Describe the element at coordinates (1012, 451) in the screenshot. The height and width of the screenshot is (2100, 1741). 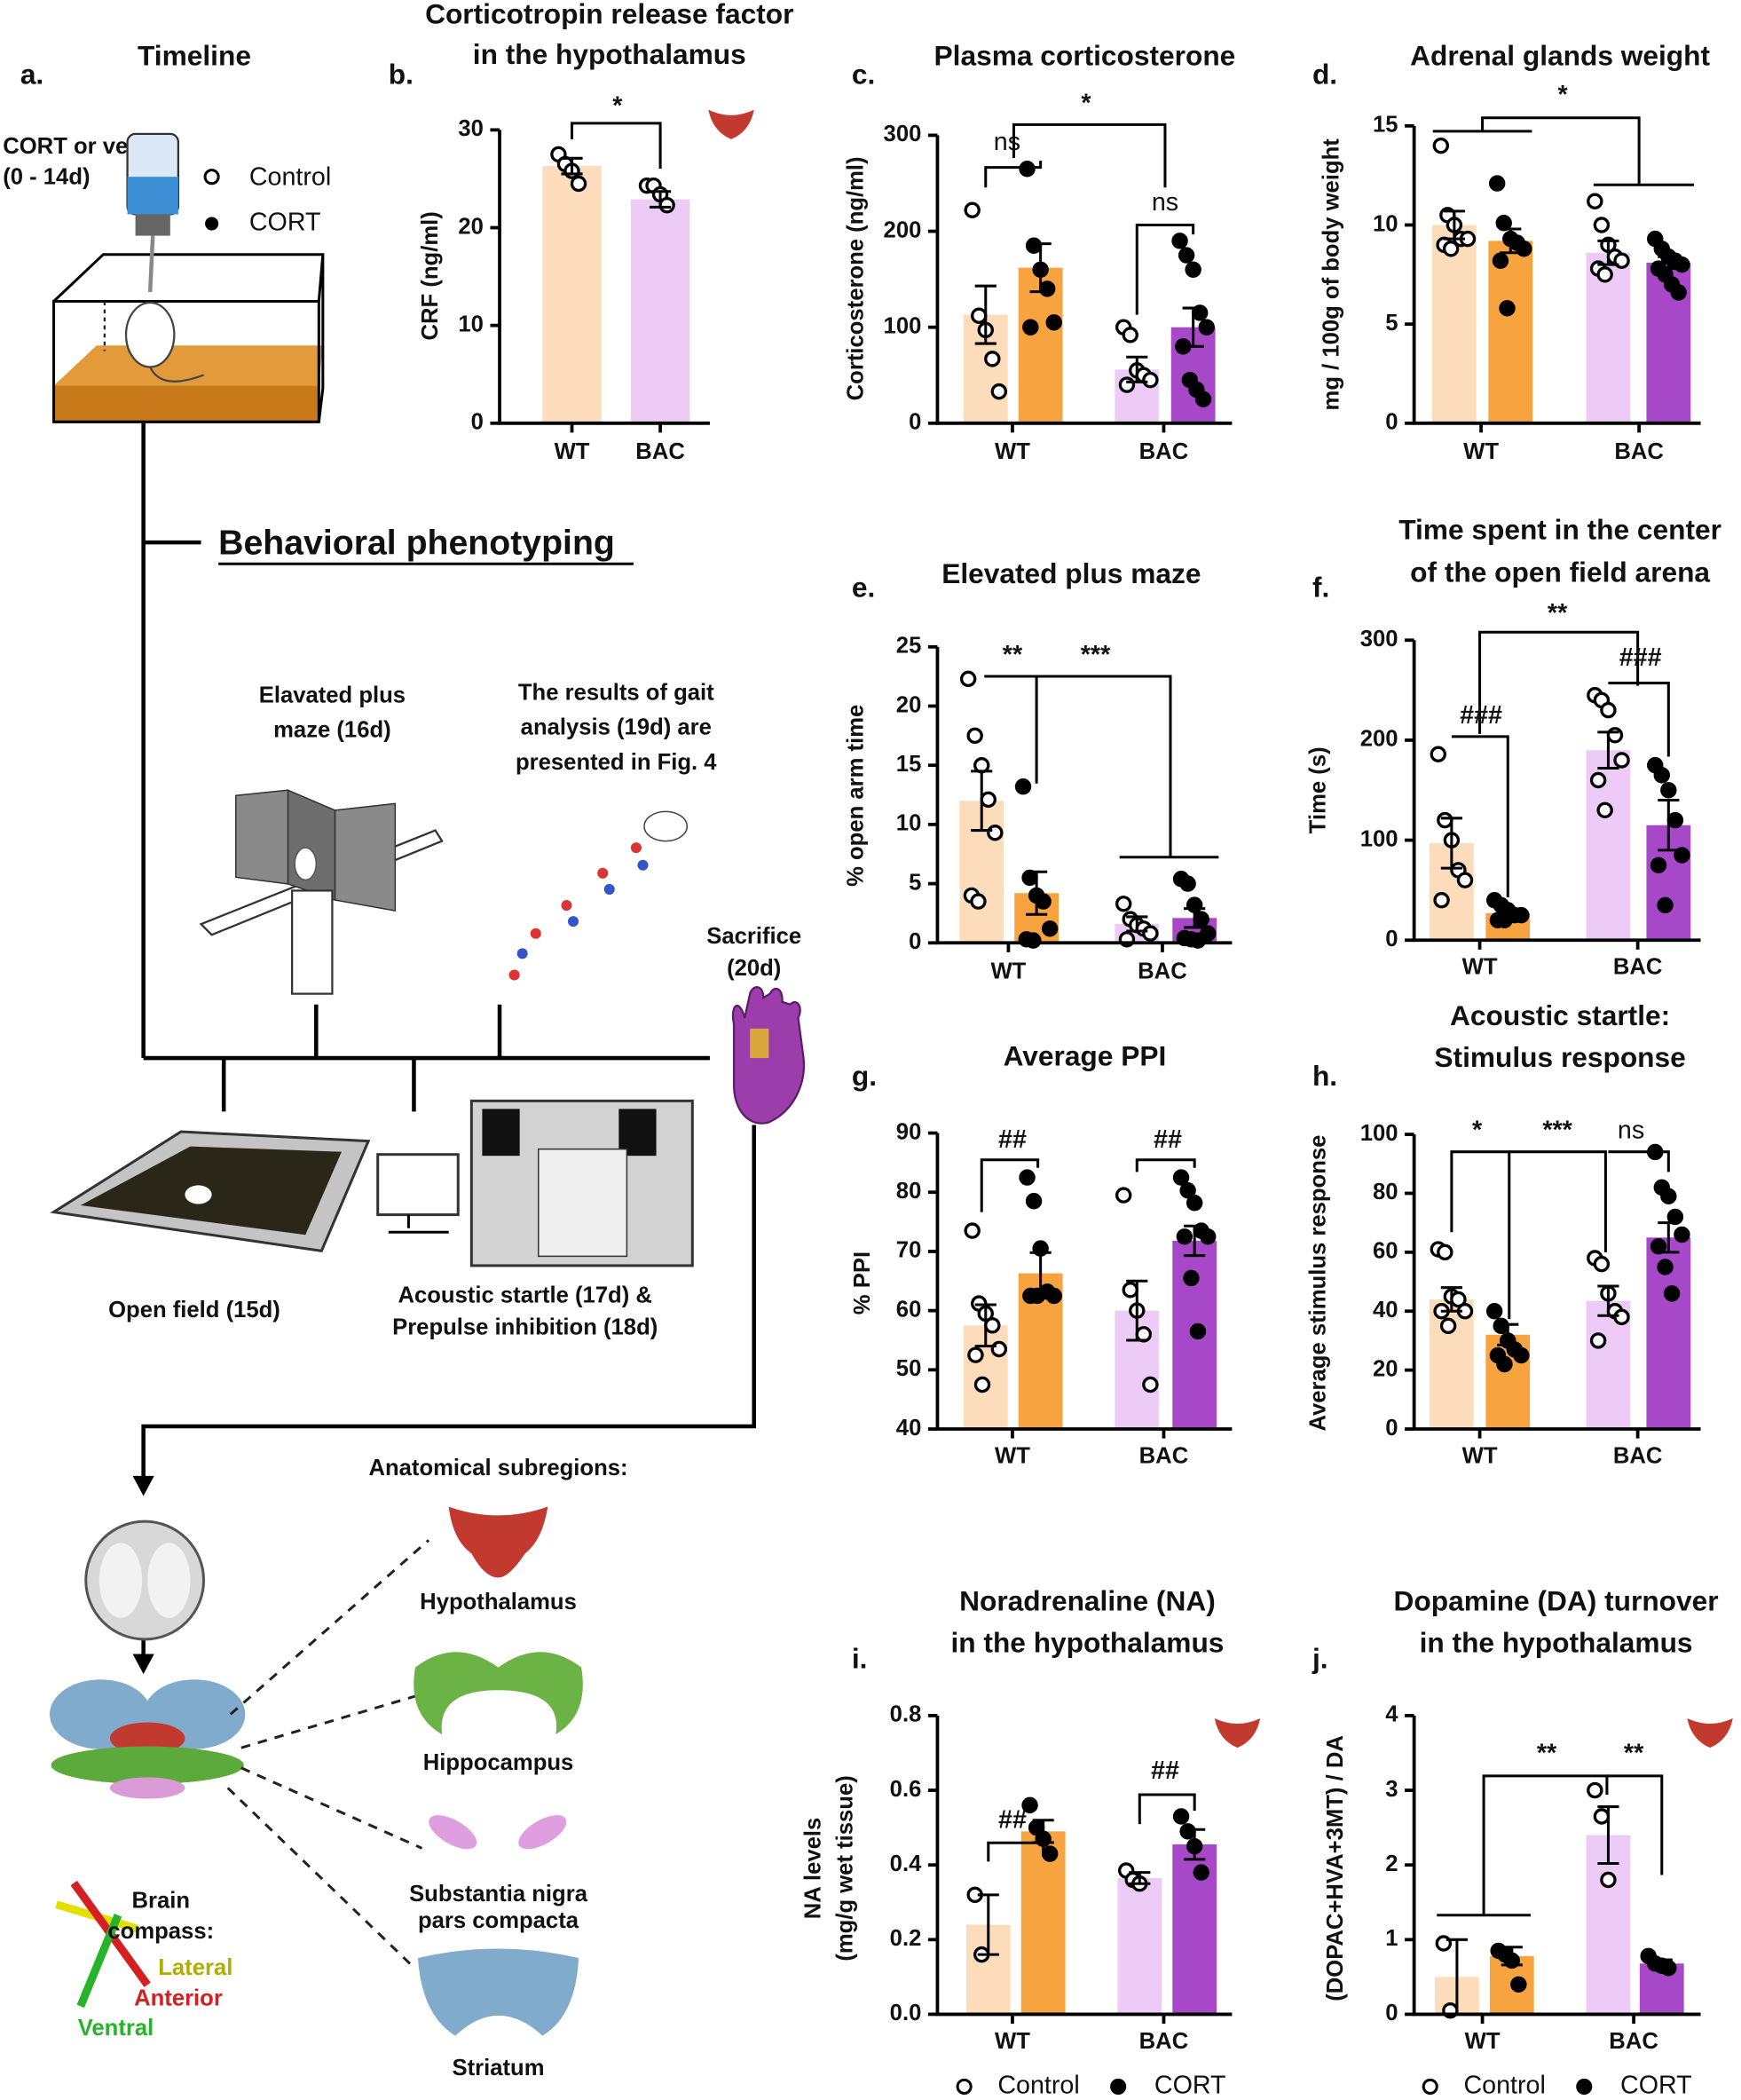
I see `x-tick-label: WT` at that location.